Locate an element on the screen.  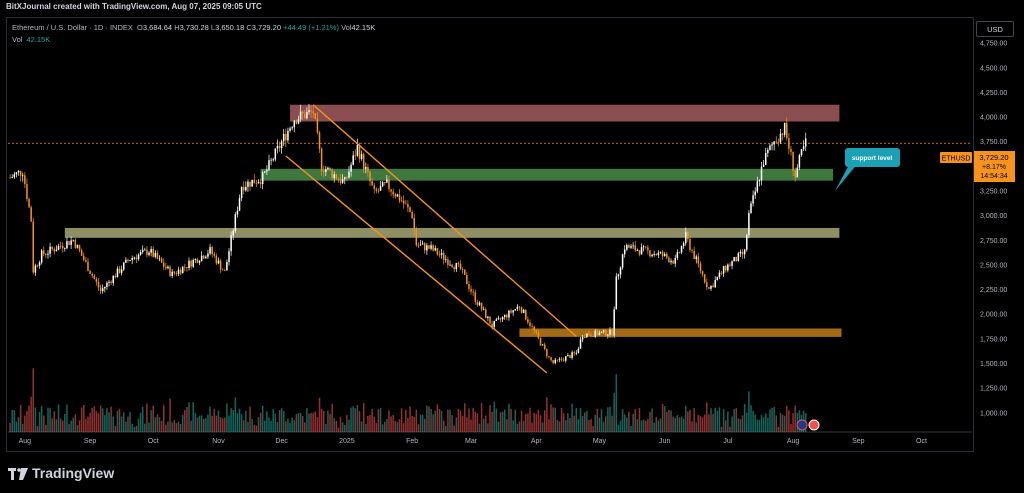
volume-legend-label: Vol is located at coordinates (17, 39).